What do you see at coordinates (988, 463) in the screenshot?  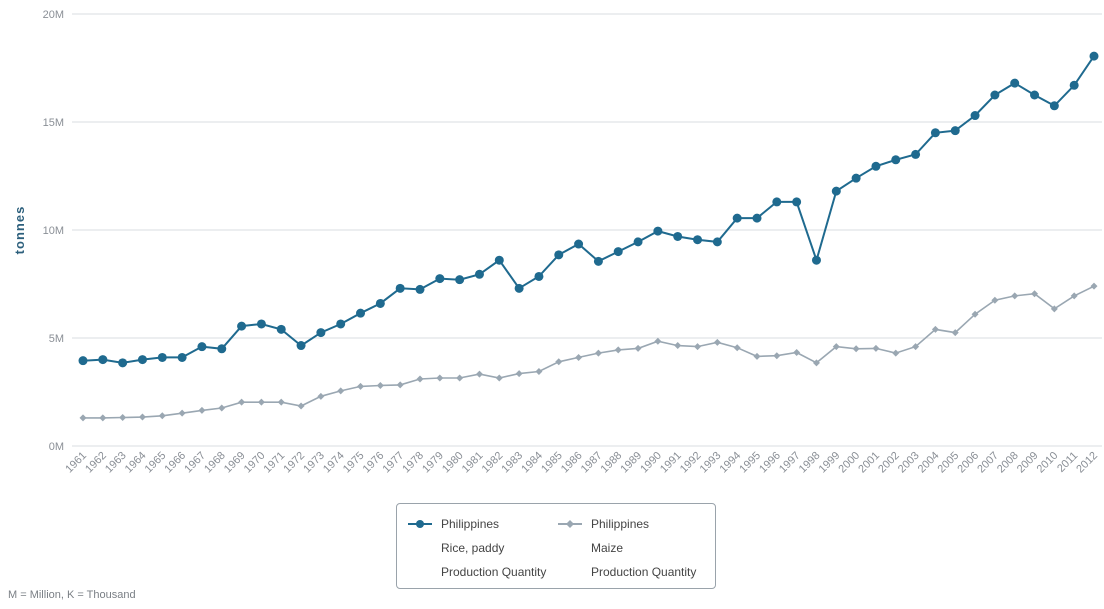 I see `x-tick-label: 2007` at bounding box center [988, 463].